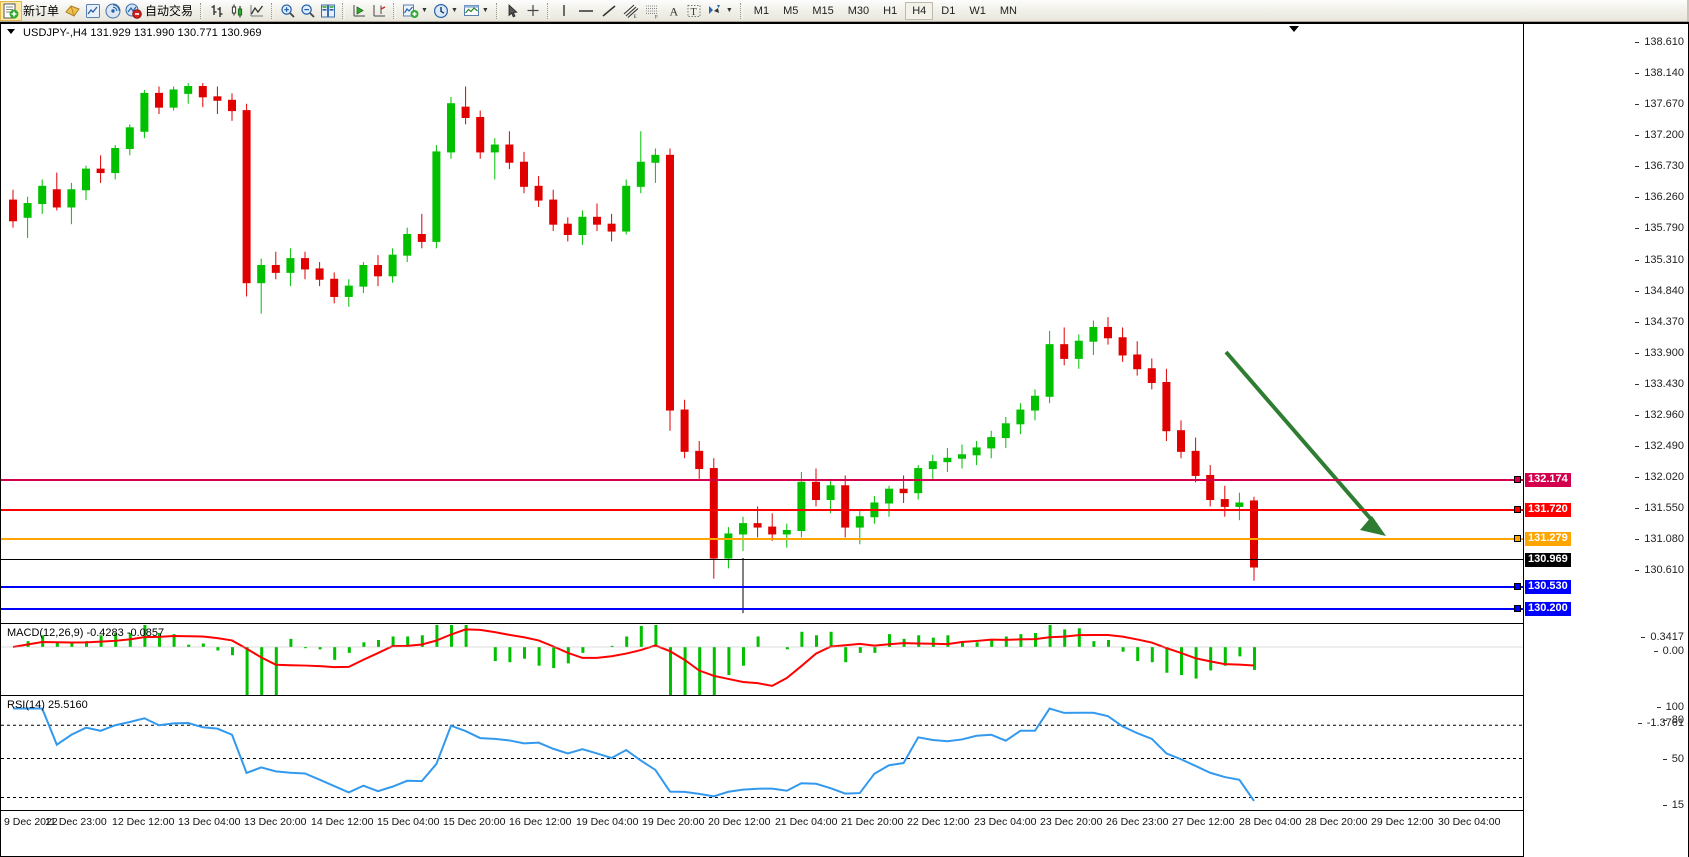 Image resolution: width=1689 pixels, height=857 pixels. I want to click on svg-text: F, so click(656, 17).